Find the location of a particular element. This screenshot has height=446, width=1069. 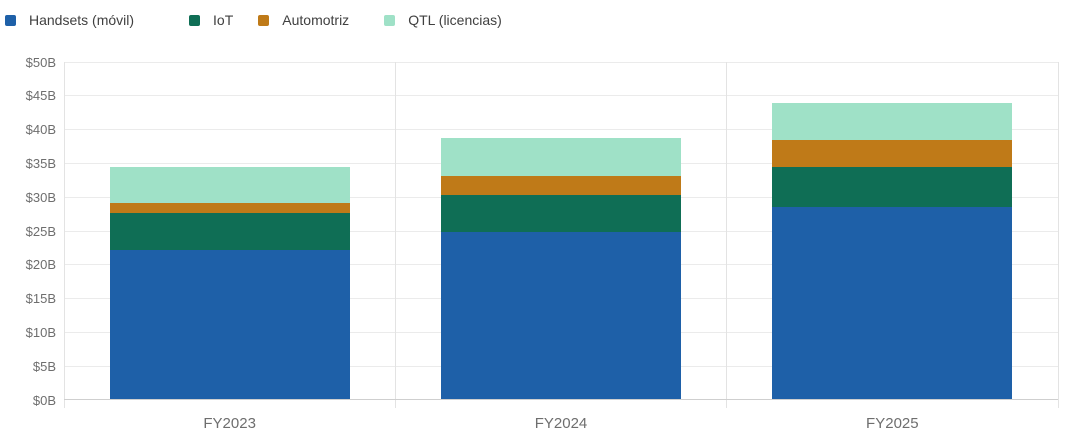

y-tick-label: $30B is located at coordinates (40, 197).